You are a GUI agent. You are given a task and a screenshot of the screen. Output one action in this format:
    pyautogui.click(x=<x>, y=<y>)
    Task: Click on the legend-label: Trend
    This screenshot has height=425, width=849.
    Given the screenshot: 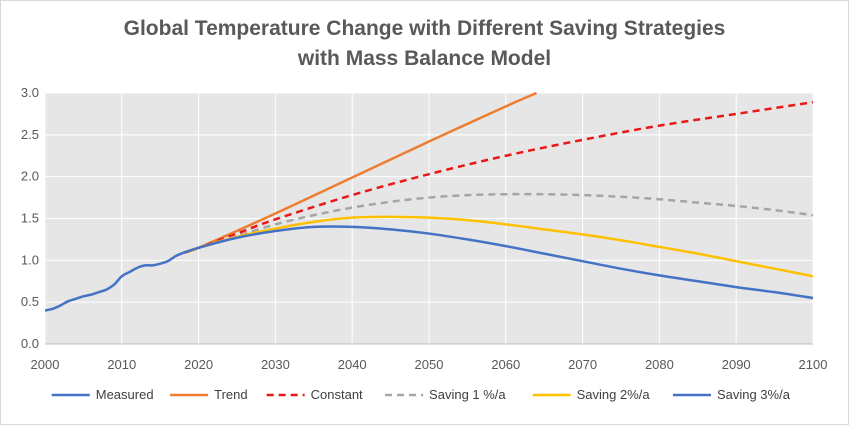 What is the action you would take?
    pyautogui.click(x=230, y=394)
    